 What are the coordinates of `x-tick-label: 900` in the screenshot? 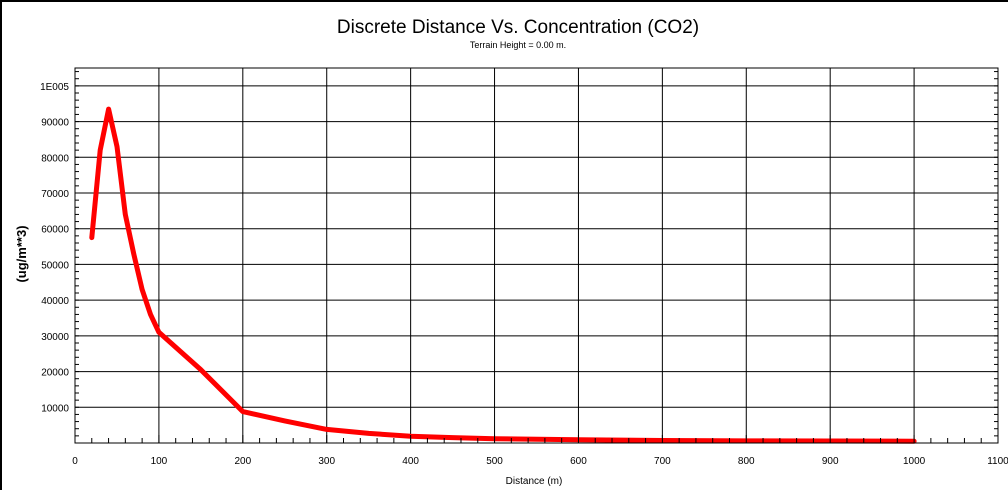 It's located at (830, 461).